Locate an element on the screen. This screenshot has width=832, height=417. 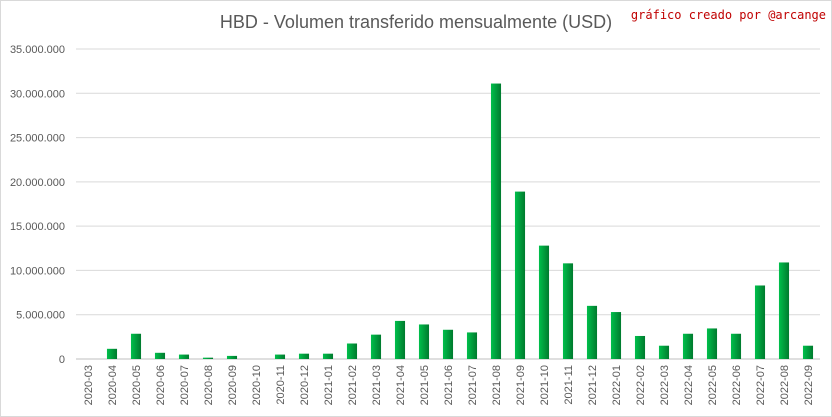
x-tick-label: 2020-12 is located at coordinates (305, 385).